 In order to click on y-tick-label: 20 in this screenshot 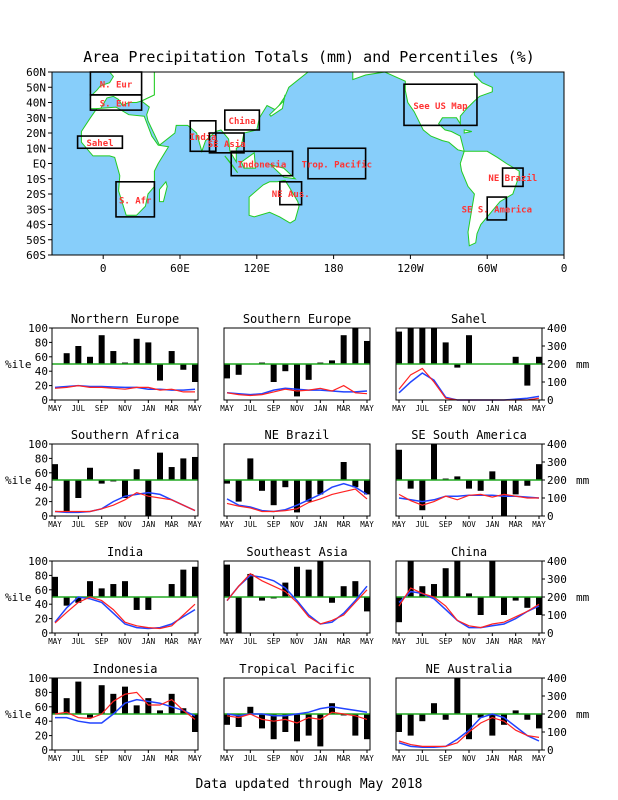, I will do `click(41, 736)`.